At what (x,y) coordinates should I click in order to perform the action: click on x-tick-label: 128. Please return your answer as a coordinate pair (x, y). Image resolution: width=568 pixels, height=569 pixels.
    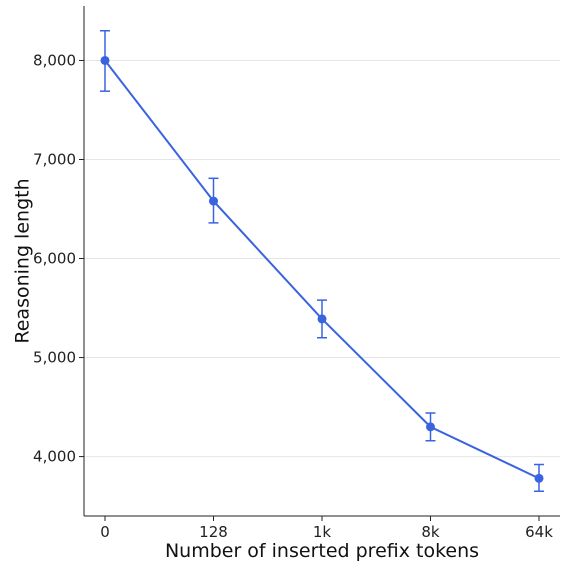
    Looking at the image, I should click on (213, 532).